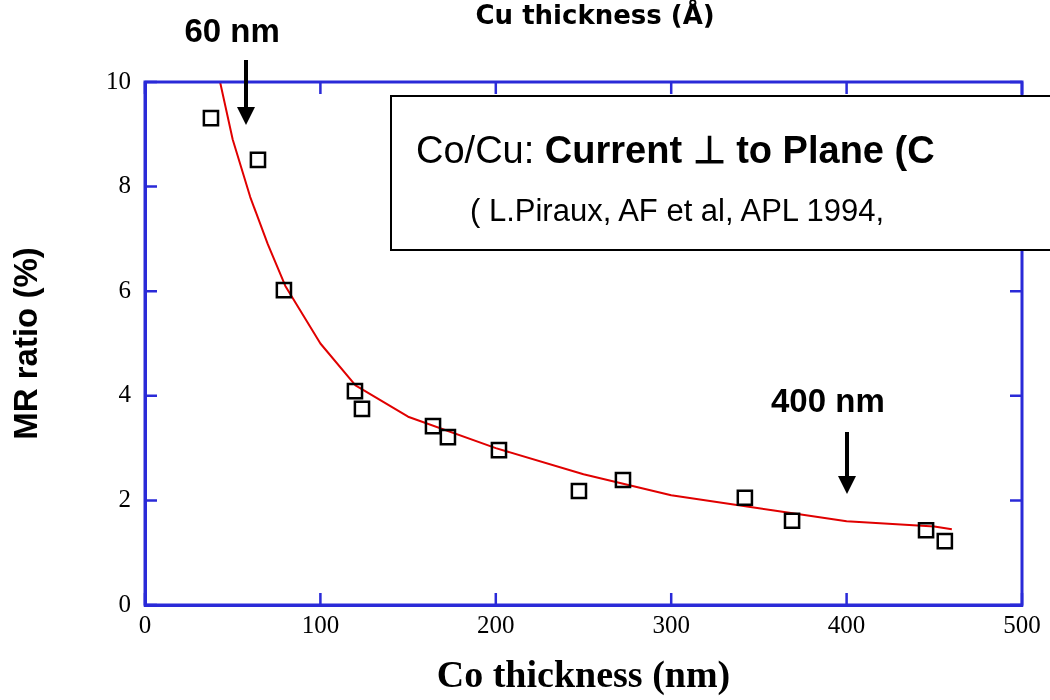  I want to click on annotation: 400 nm, so click(828, 401).